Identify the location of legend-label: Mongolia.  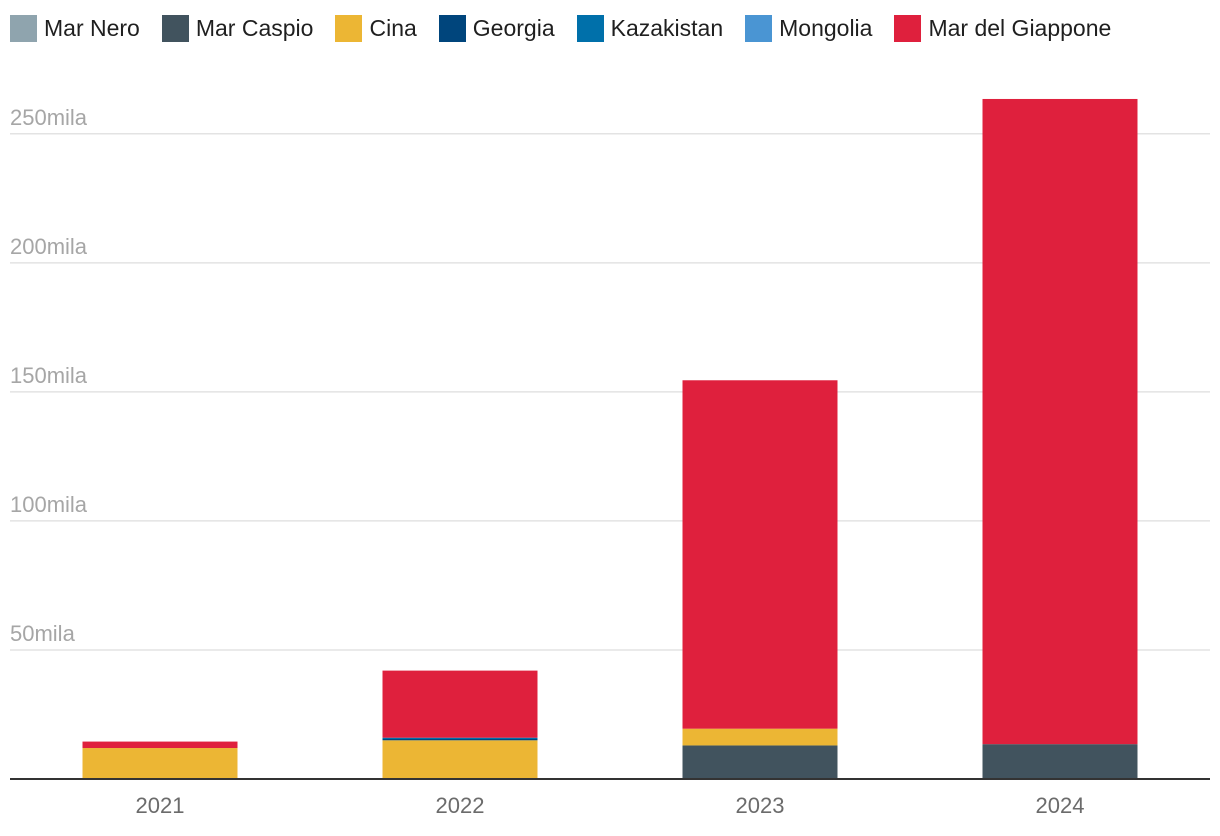
(826, 27).